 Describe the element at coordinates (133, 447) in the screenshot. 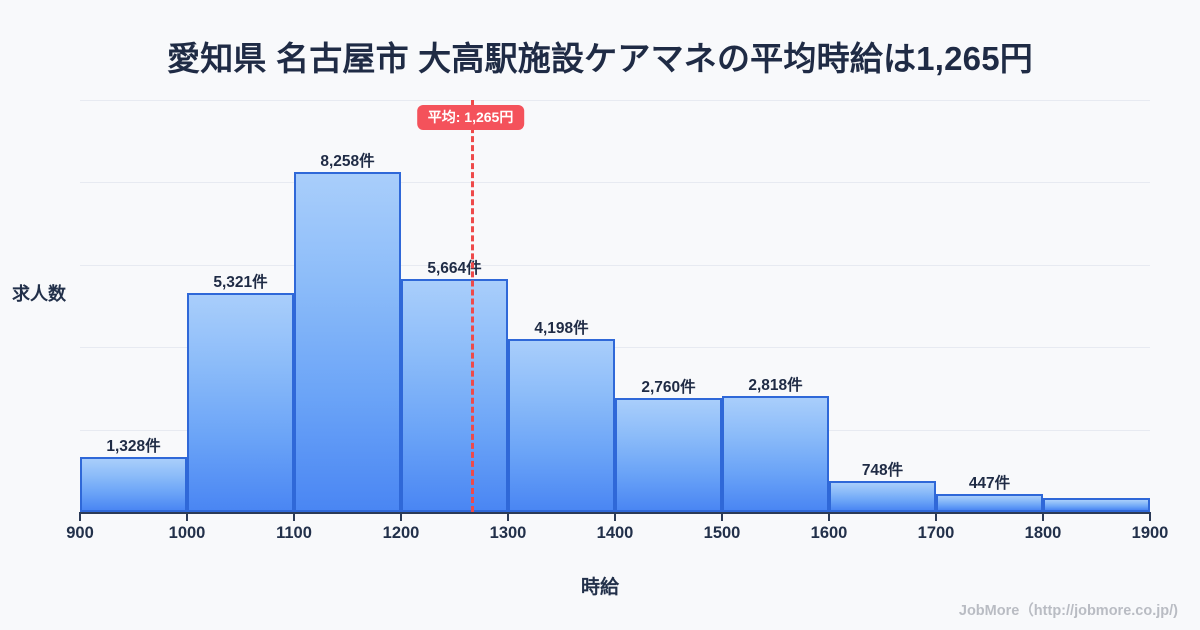

I see `bar-value-label: 1,328件` at that location.